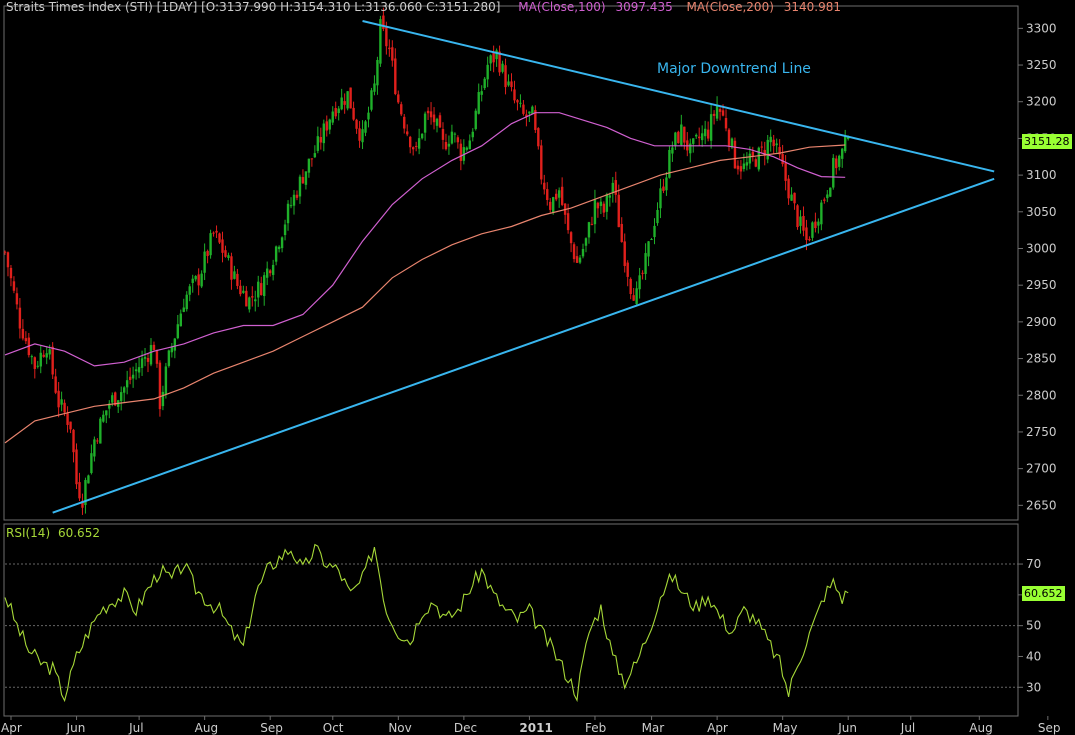 This screenshot has height=735, width=1075. What do you see at coordinates (1041, 285) in the screenshot?
I see `price-tick-label: 2950` at bounding box center [1041, 285].